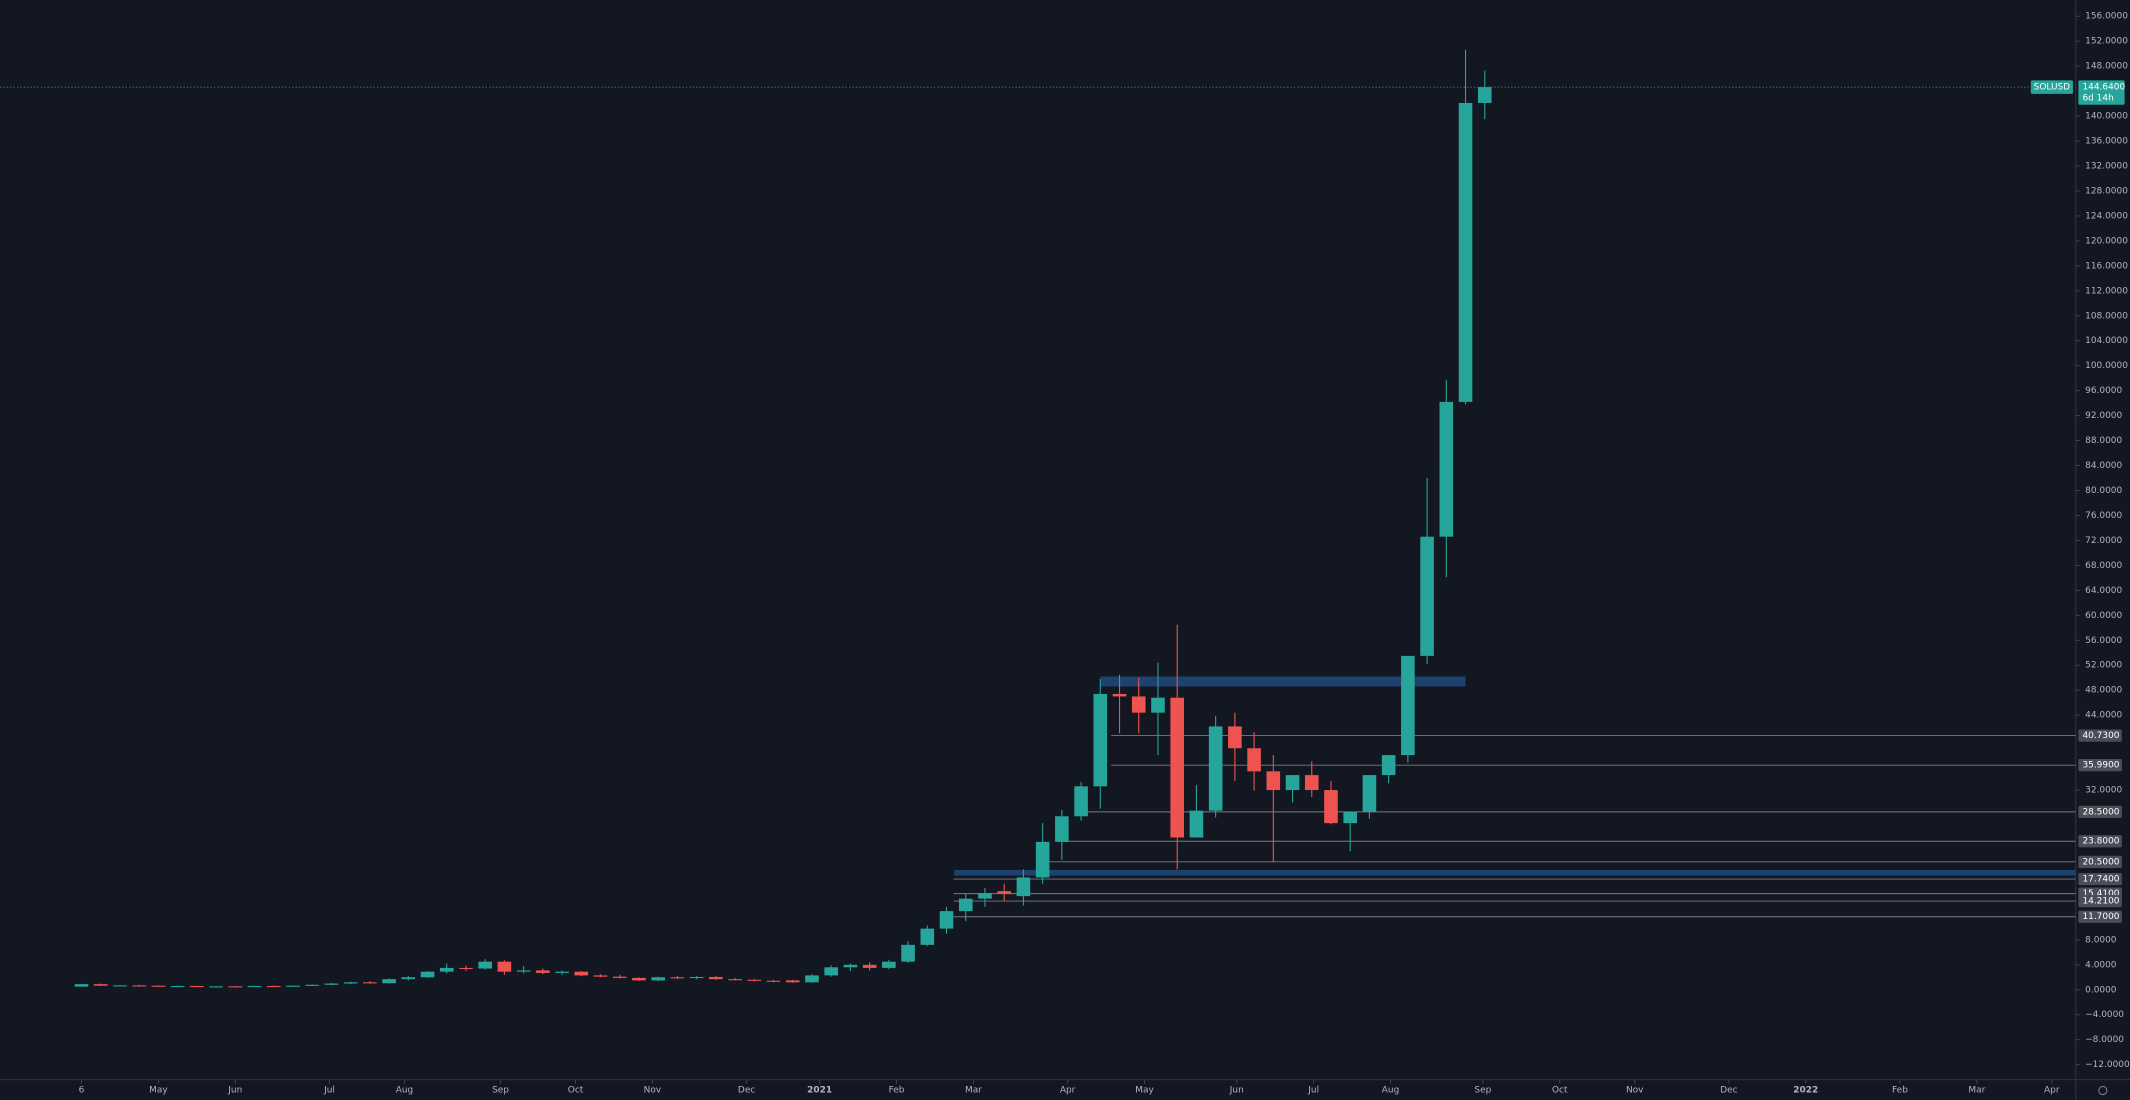  Describe the element at coordinates (1313, 1090) in the screenshot. I see `x-tick-label: Jul` at that location.